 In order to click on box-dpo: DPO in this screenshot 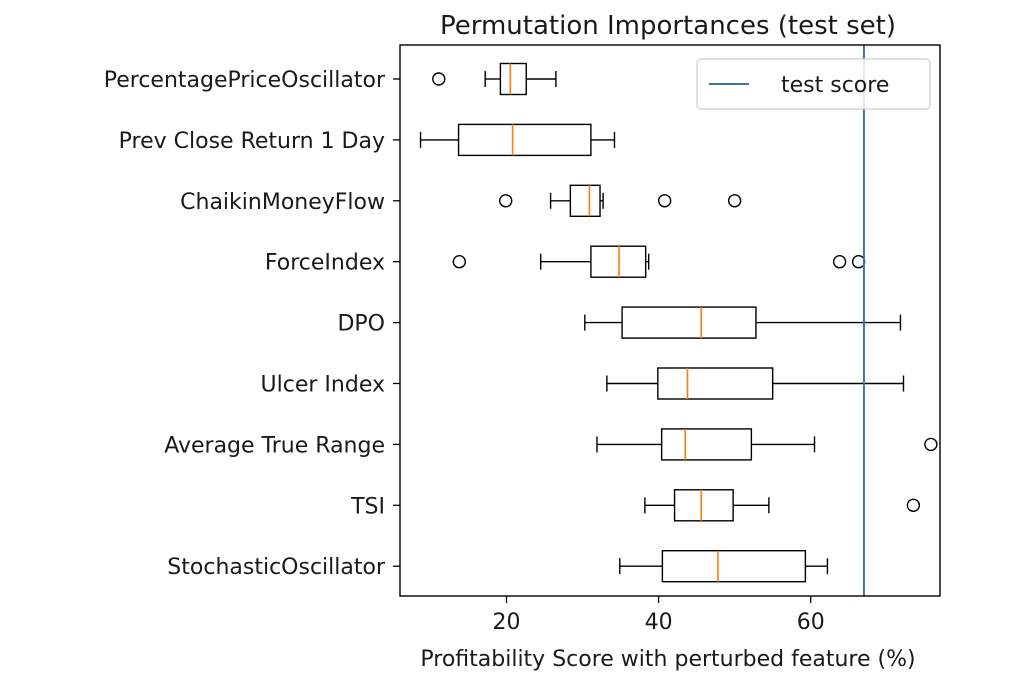, I will do `click(619, 322)`.